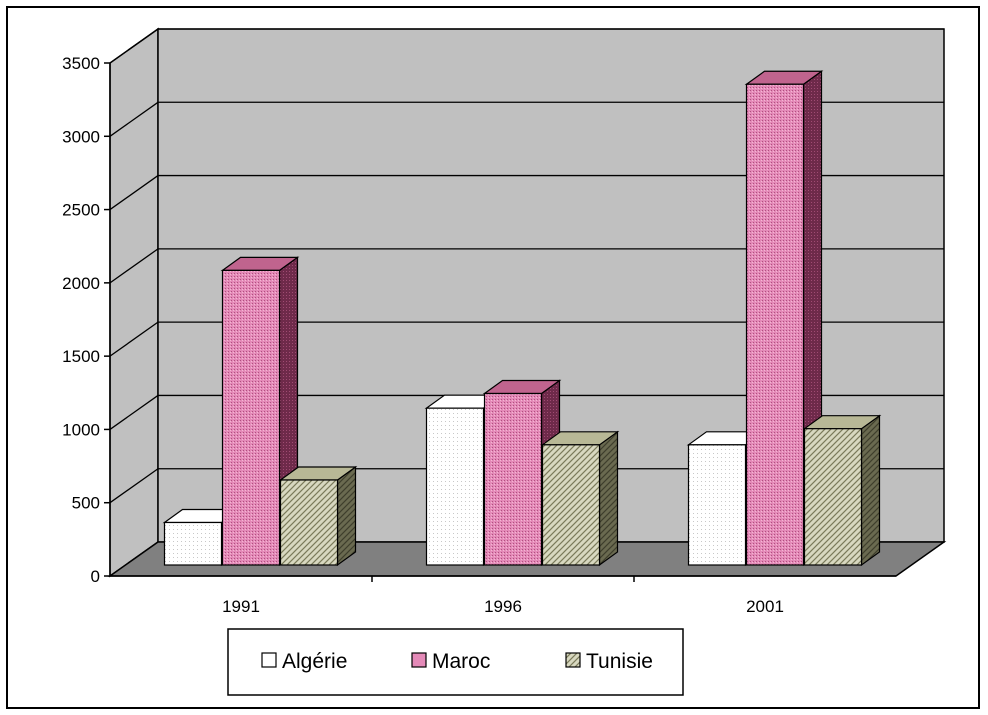  I want to click on x-tick-label: 1991, so click(241, 606).